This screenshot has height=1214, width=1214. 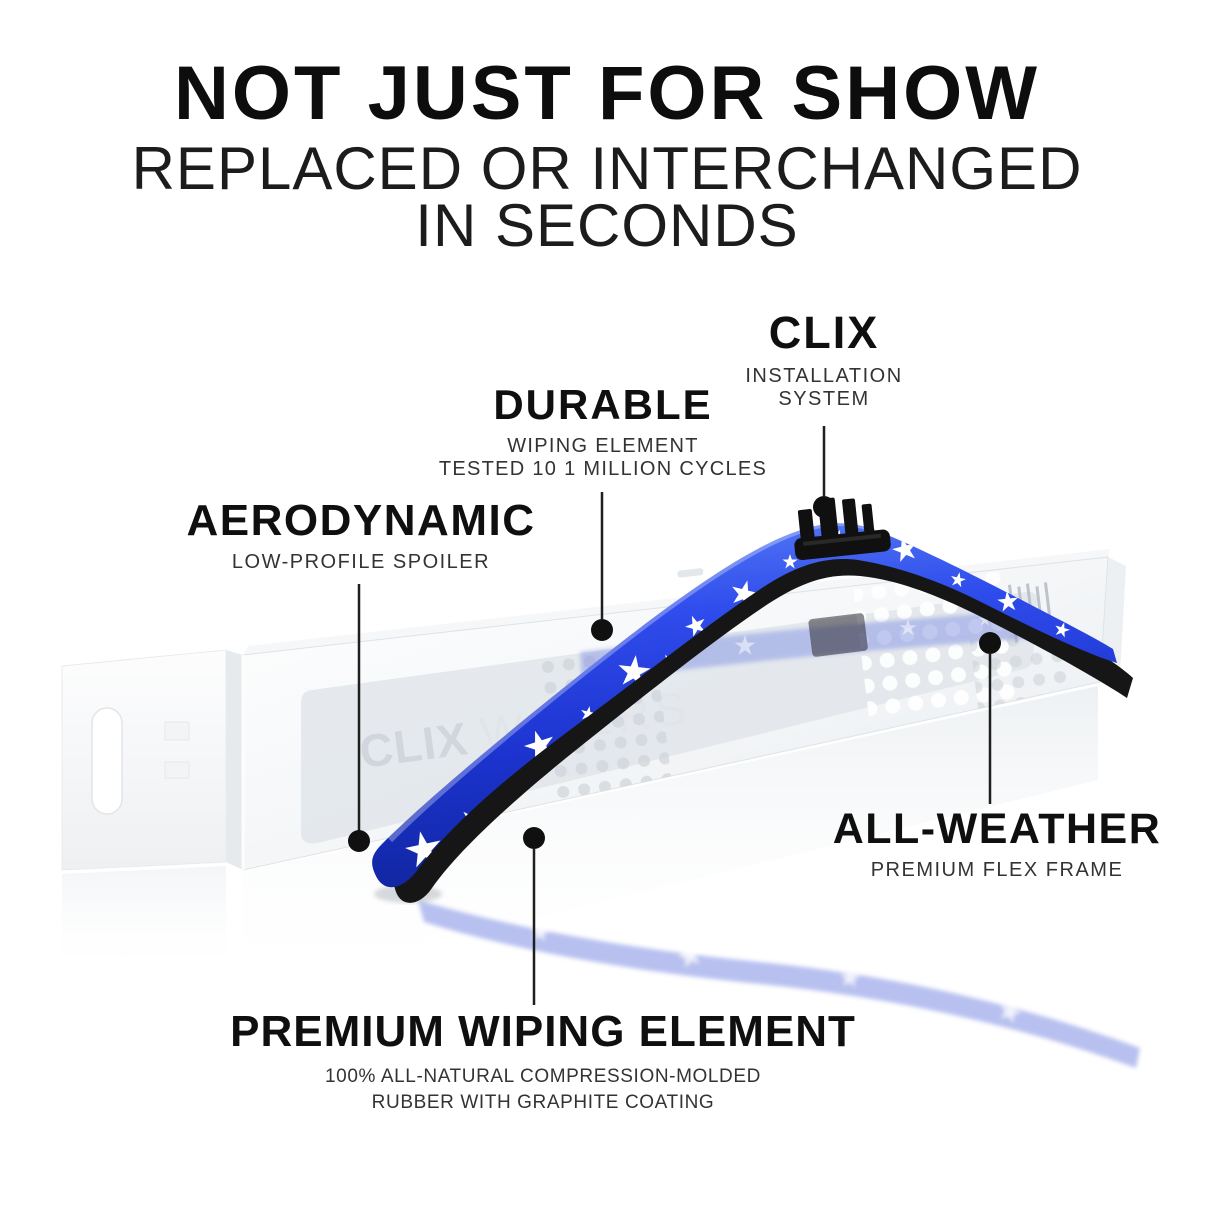 I want to click on callout-aerodynamic-line1: LOW-PROFILE SPOILER, so click(x=361, y=562).